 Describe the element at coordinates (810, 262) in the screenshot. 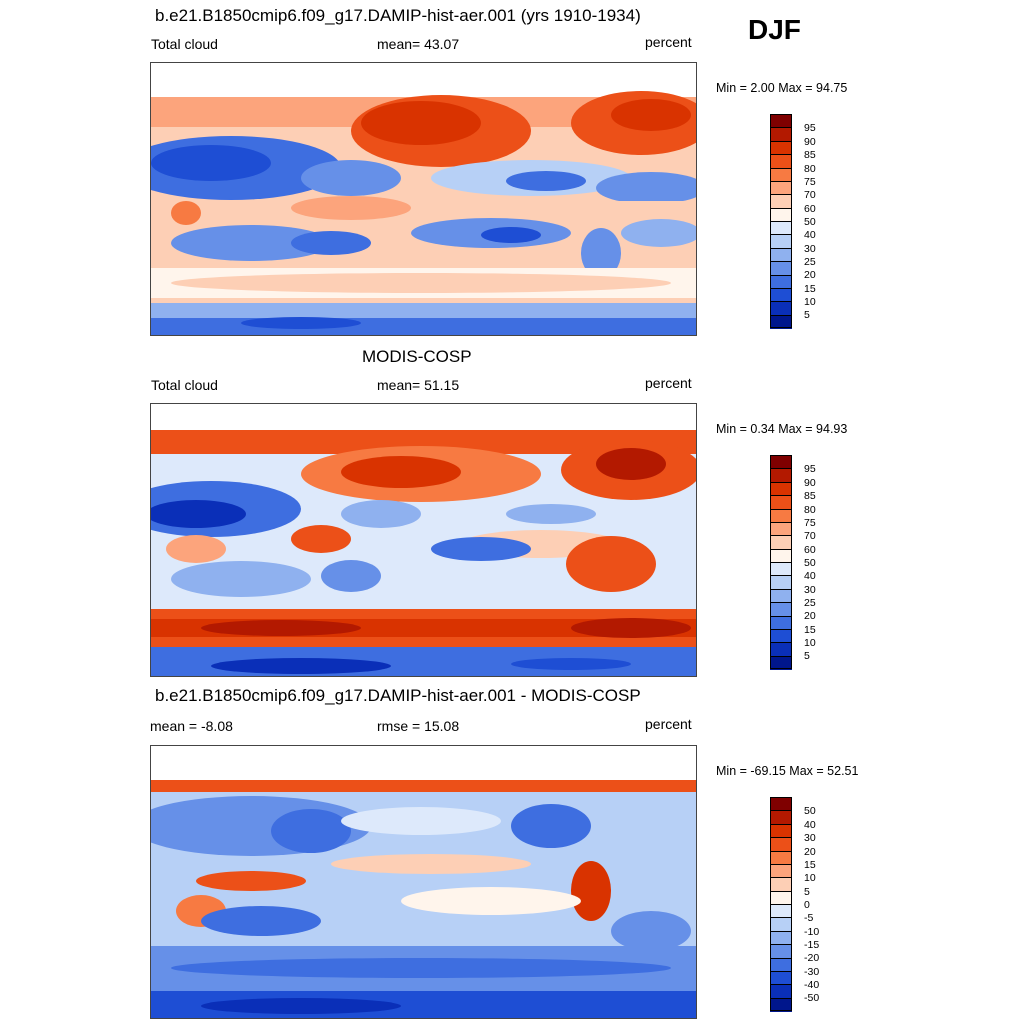

I see `panel-1-tick: 25` at that location.